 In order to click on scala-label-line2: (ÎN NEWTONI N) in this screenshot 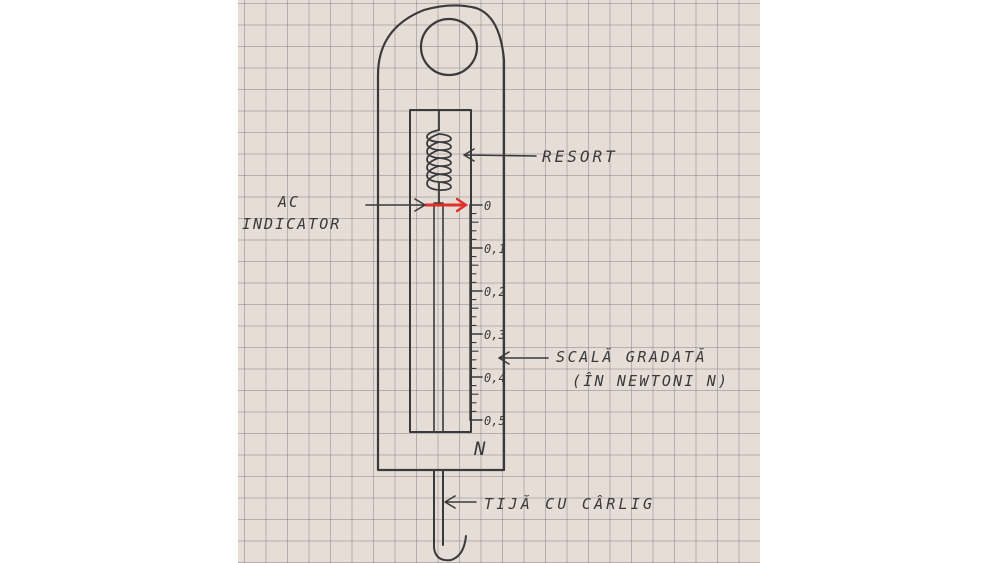, I will do `click(650, 380)`.